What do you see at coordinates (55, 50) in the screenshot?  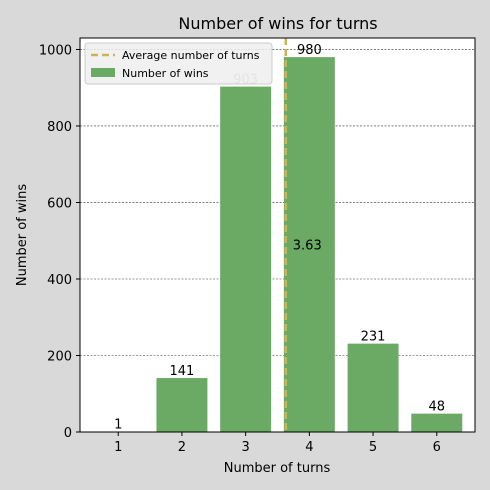 I see `y-tick-label: 1000` at bounding box center [55, 50].